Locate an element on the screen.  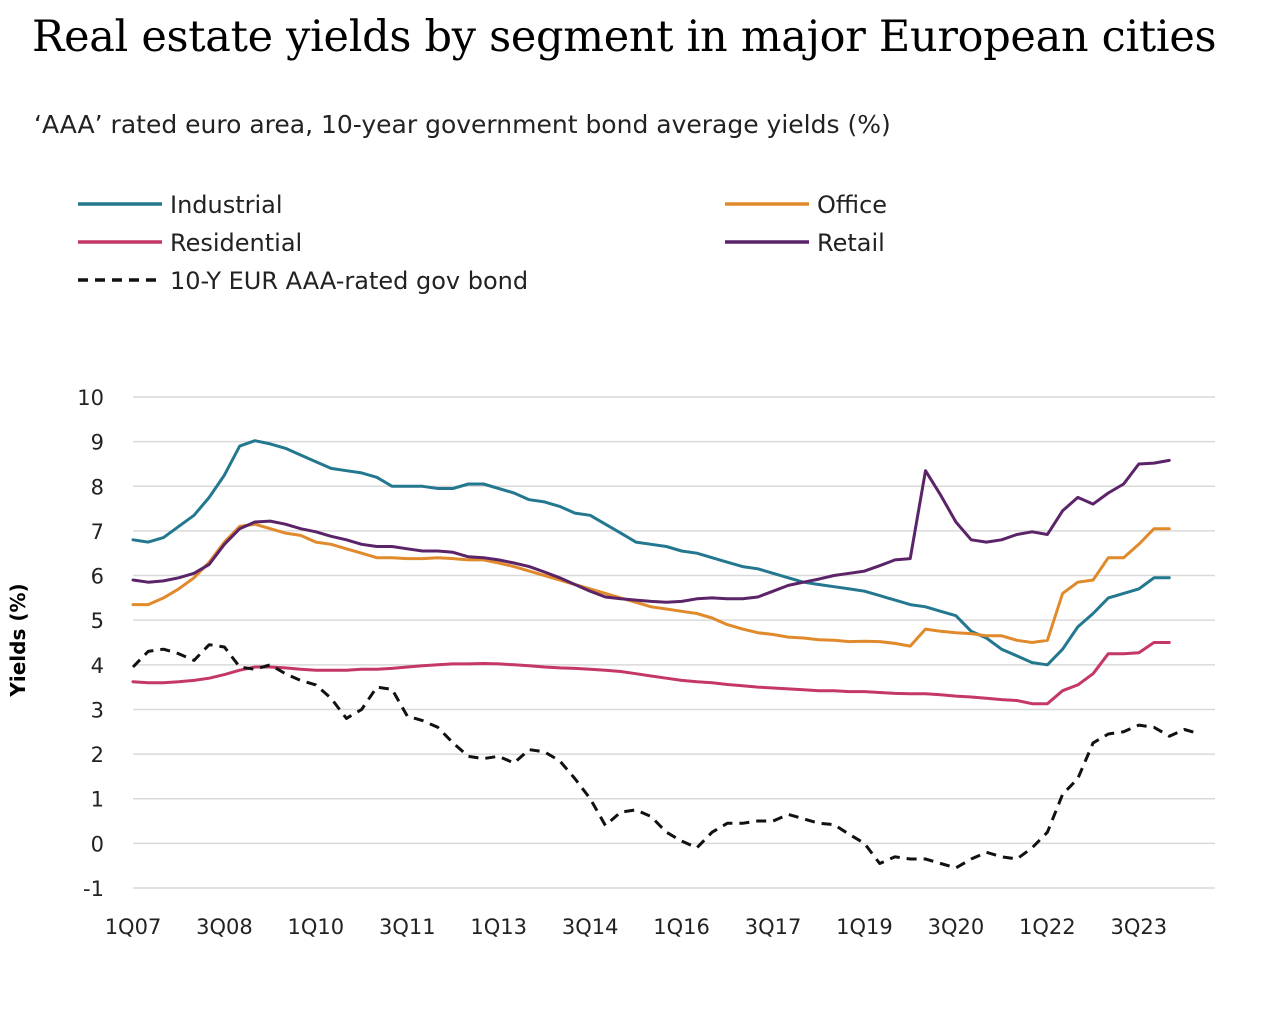
y-tick-label: -1 is located at coordinates (93, 889).